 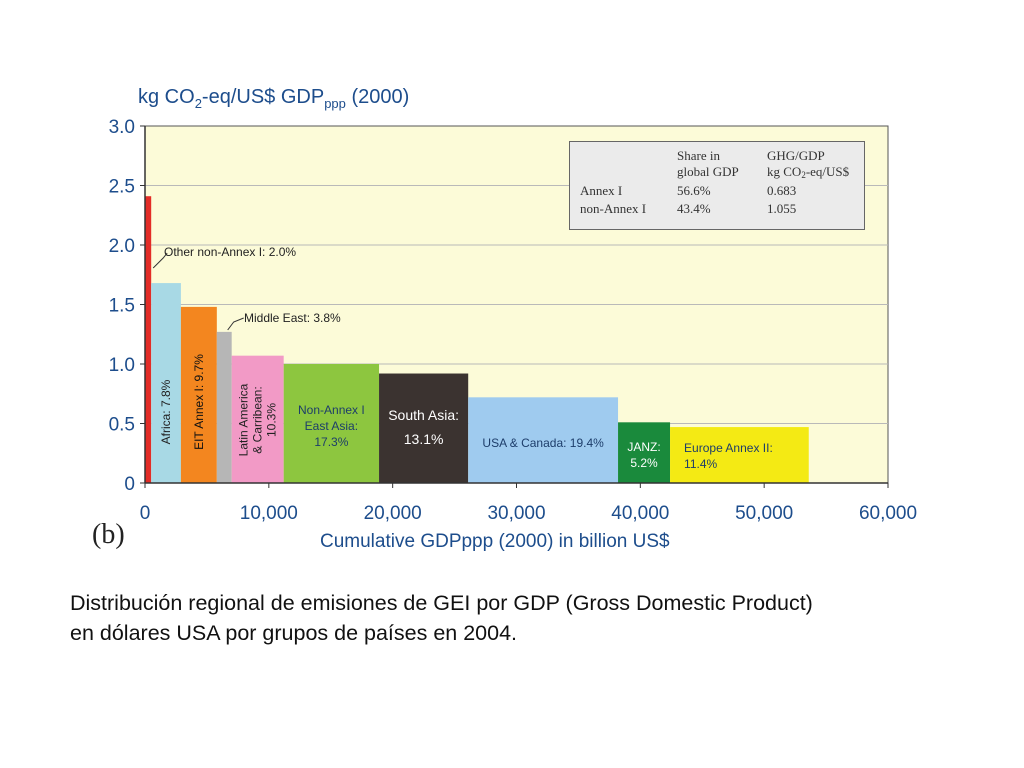 I want to click on table-row-annex-i-share: 56.6%, so click(x=694, y=190).